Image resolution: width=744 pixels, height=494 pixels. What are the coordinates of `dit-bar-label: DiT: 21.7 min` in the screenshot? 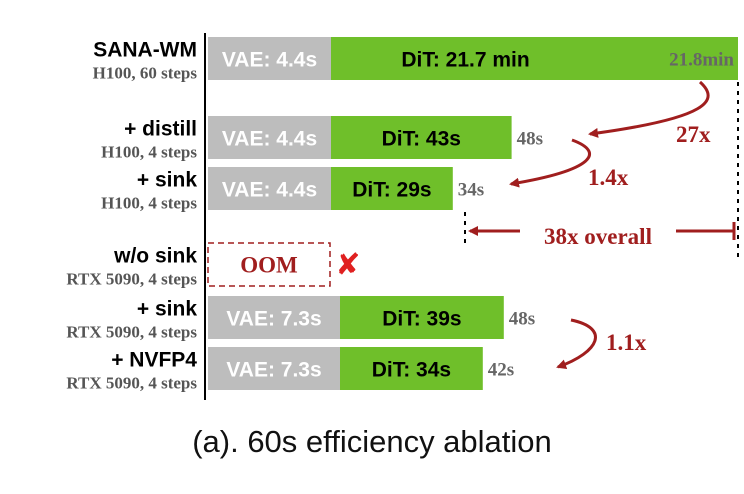 It's located at (465, 60).